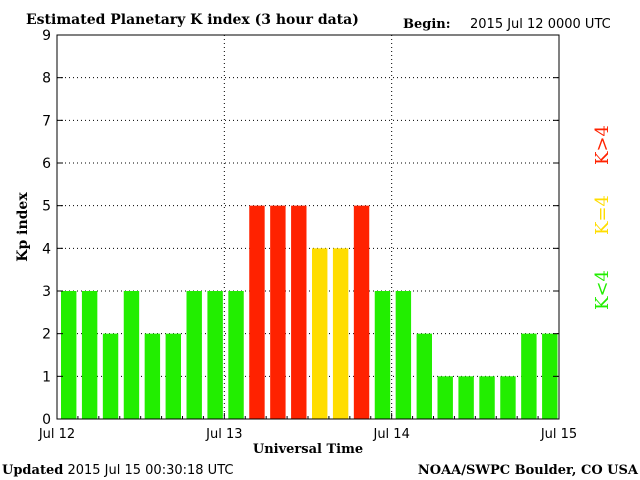 The height and width of the screenshot is (480, 640). I want to click on updated-label: Updated 2015 Jul 15 00:30:18 UTC, so click(117, 470).